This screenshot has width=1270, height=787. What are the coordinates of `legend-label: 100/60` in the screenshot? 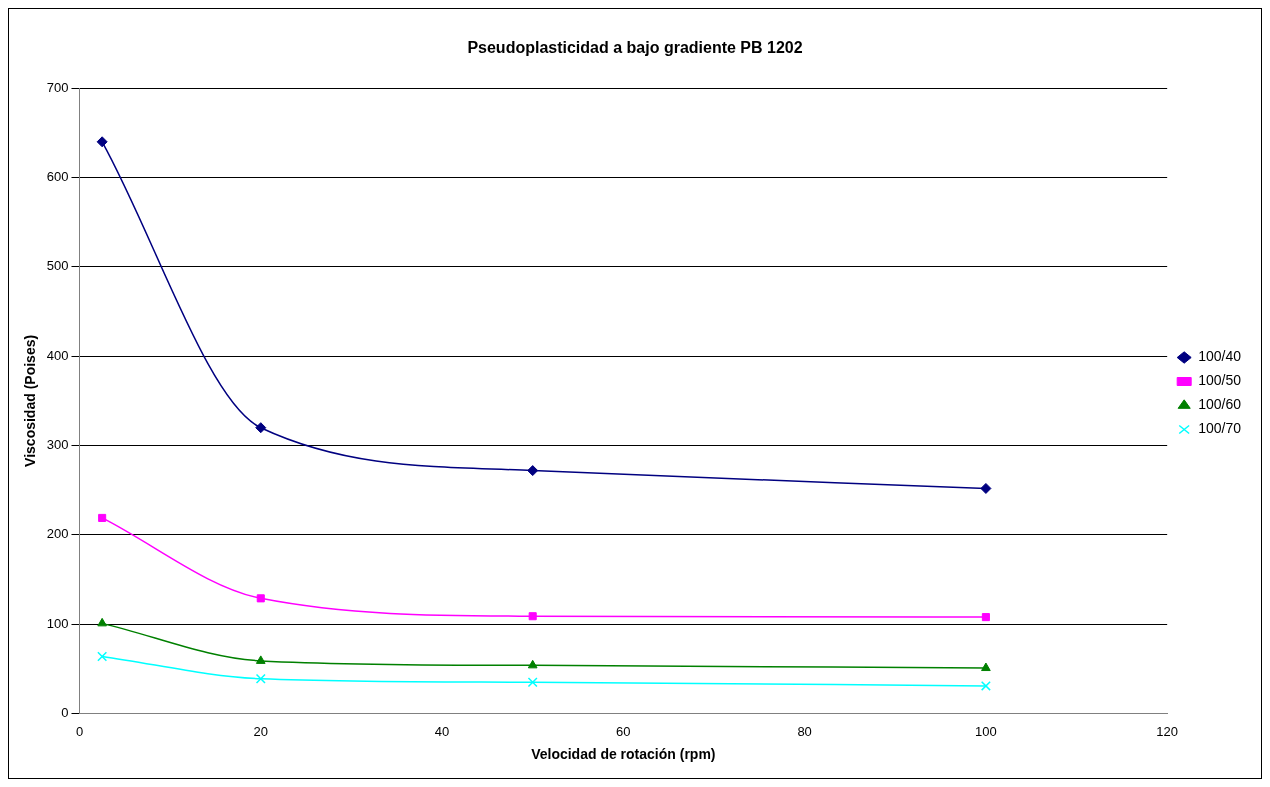 It's located at (1220, 404).